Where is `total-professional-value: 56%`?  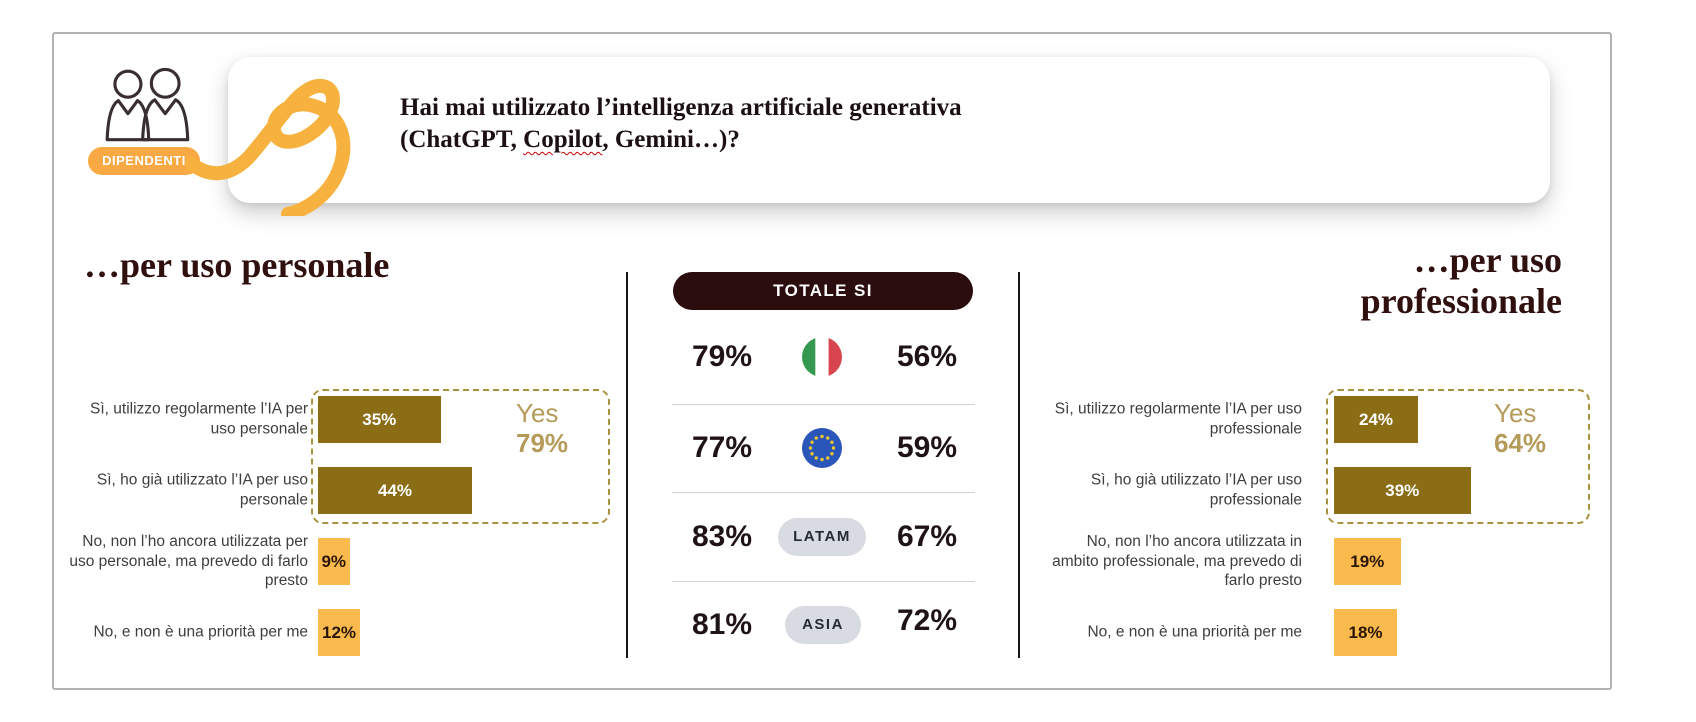
total-professional-value: 56% is located at coordinates (927, 356).